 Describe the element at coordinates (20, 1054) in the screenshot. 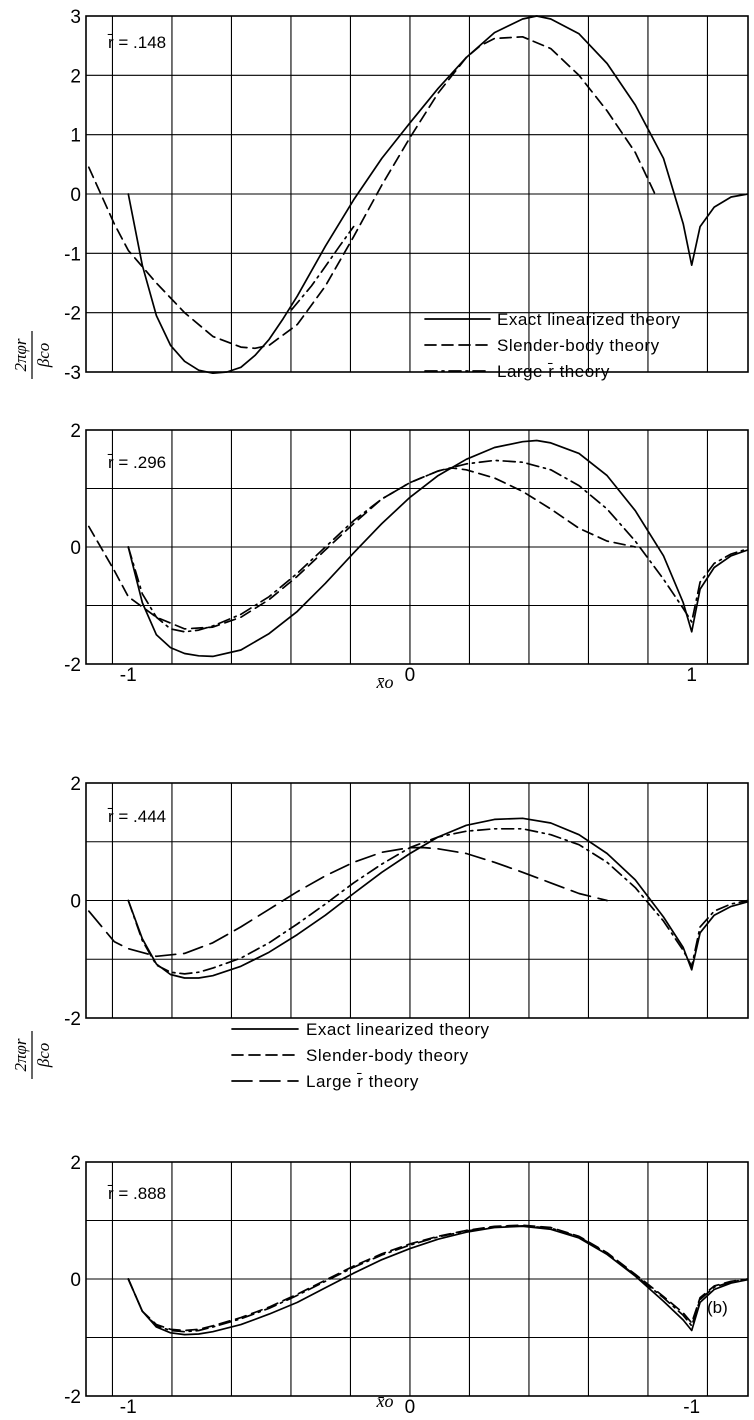

I see `y-axis-label-lower-numerator: 2πφr` at that location.